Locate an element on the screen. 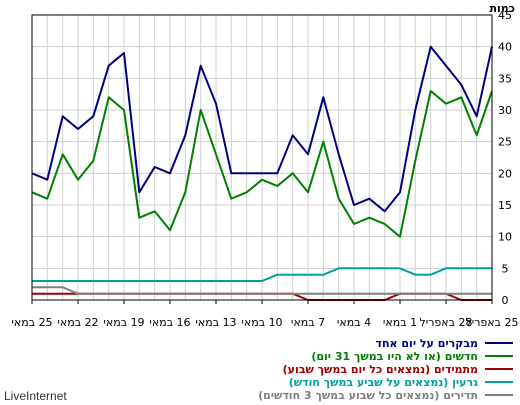 The image size is (520, 405). legend-label: מבקרים על יום אחד is located at coordinates (427, 343).